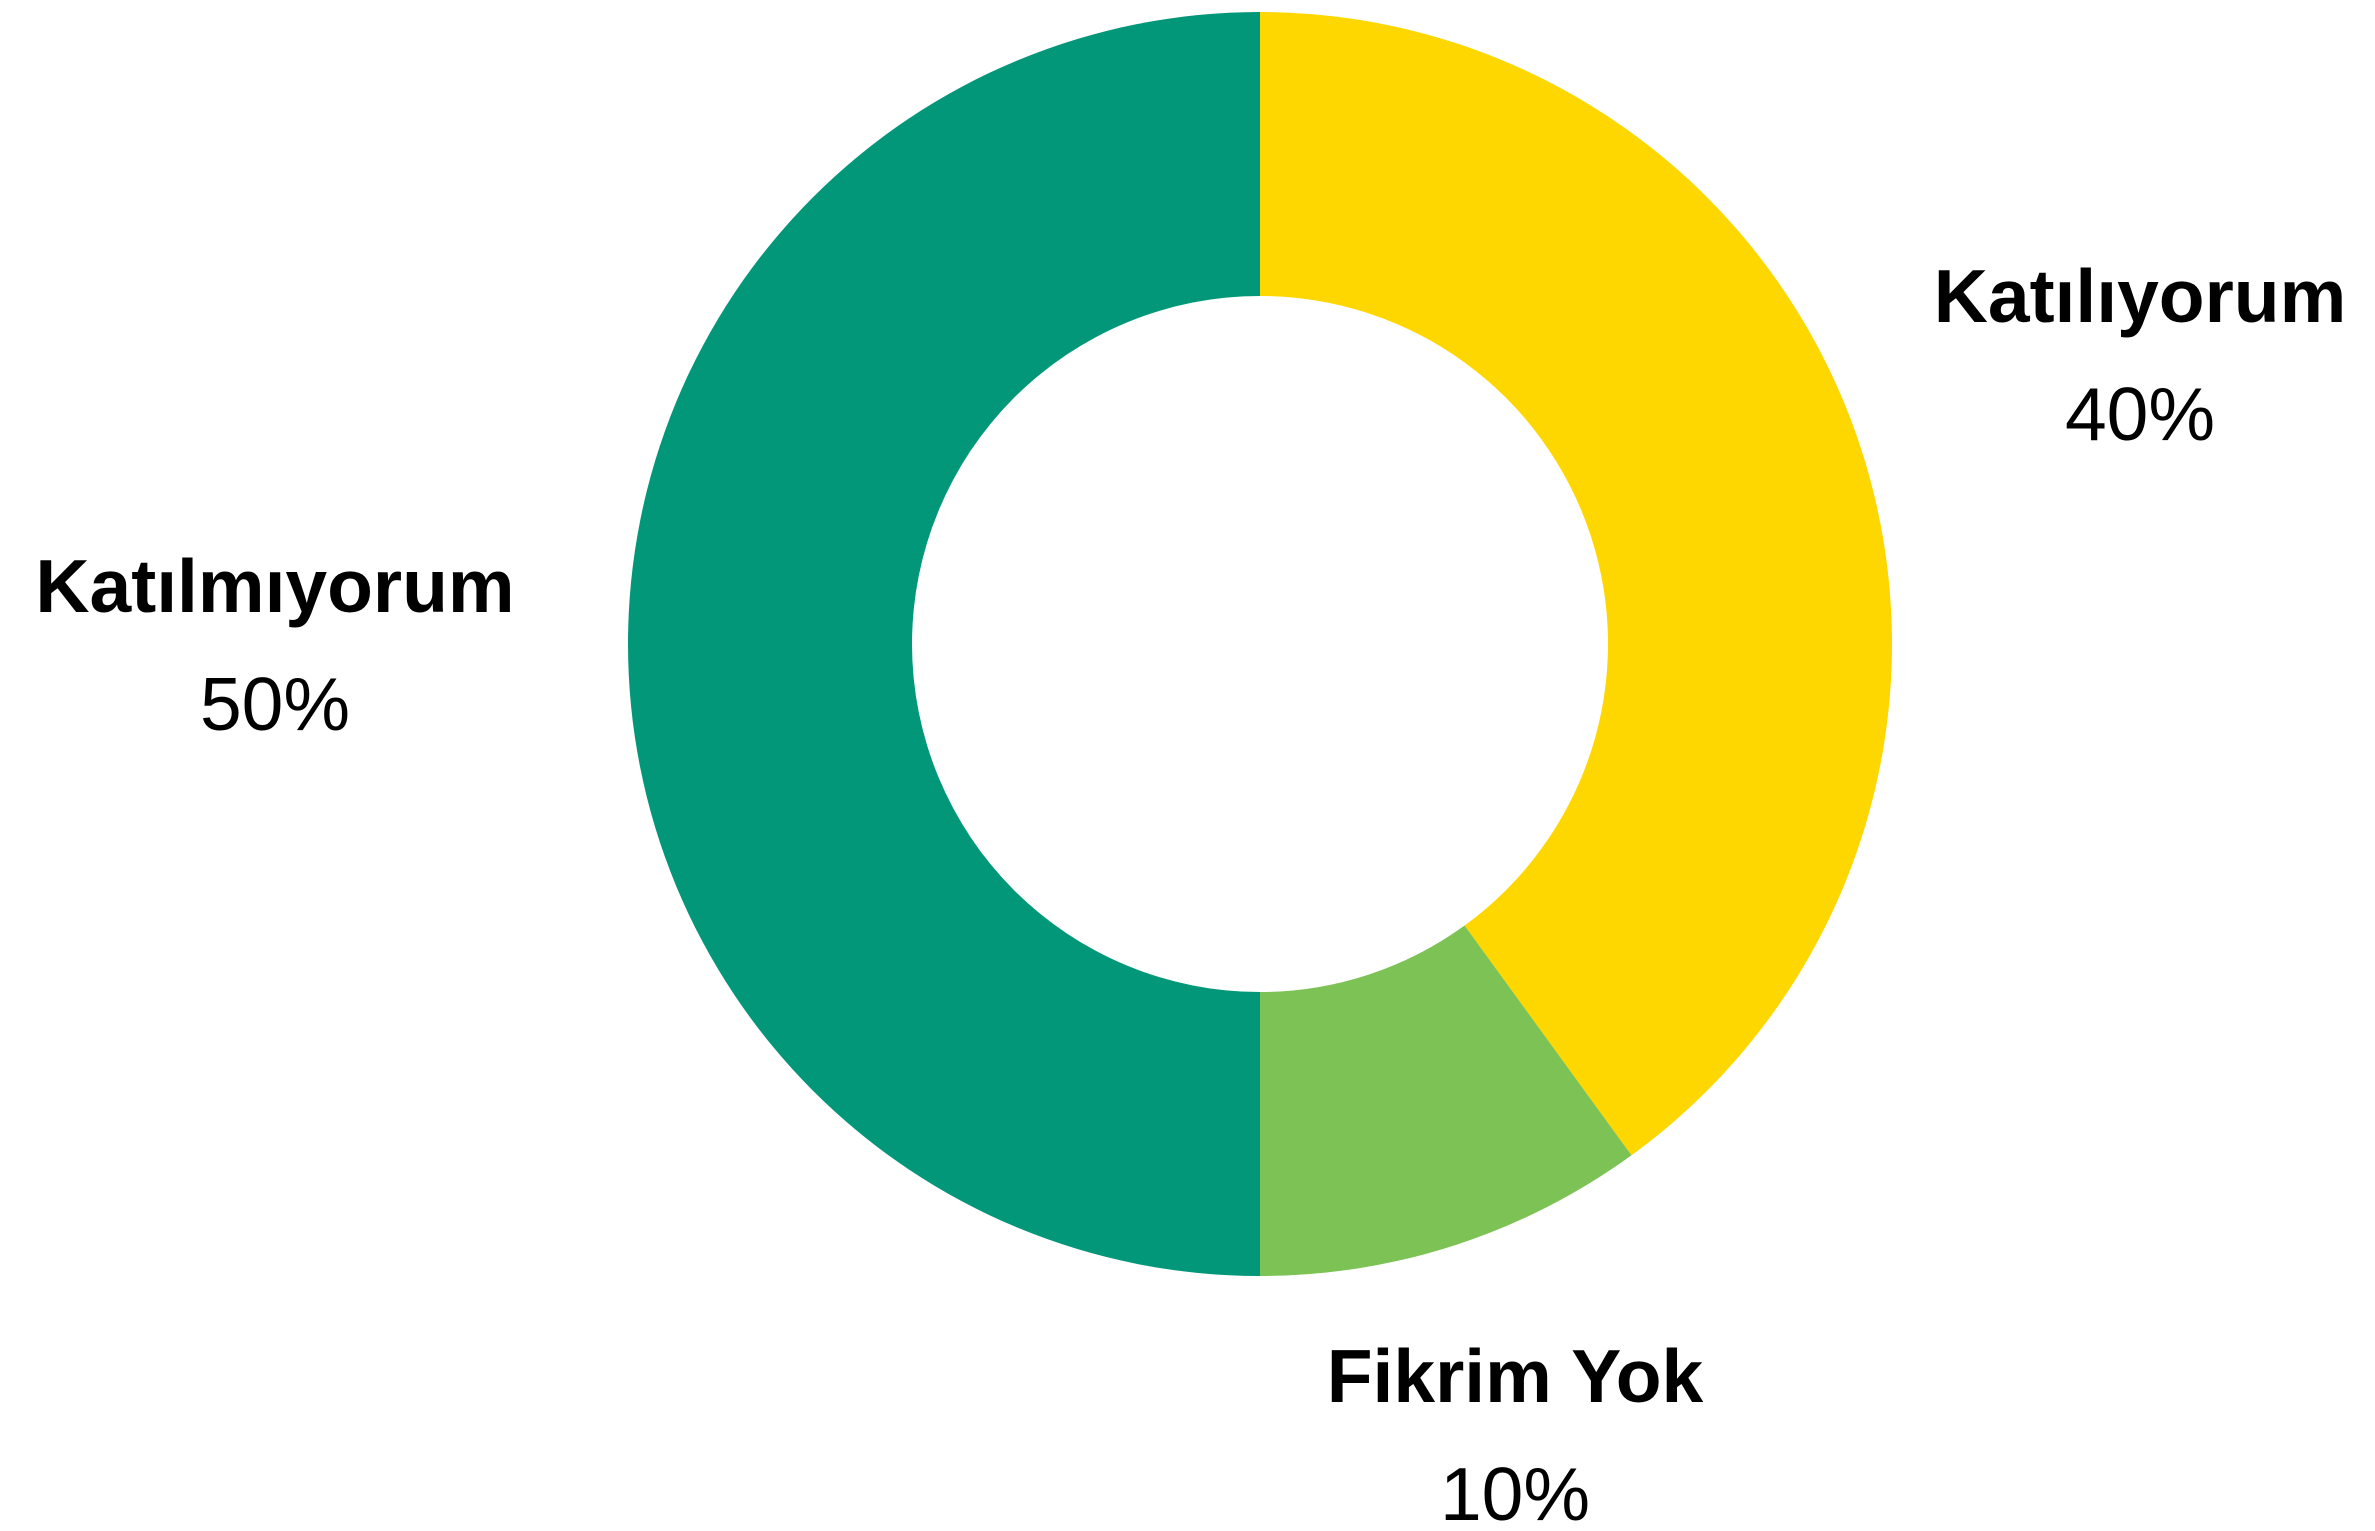 This screenshot has height=1531, width=2375. What do you see at coordinates (2140, 296) in the screenshot?
I see `slice-label-katiliyorum: Katılıyorum` at bounding box center [2140, 296].